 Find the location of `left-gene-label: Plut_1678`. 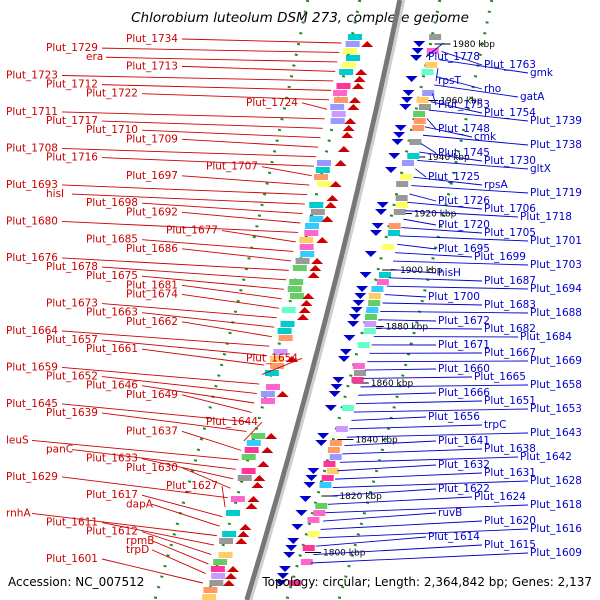

left-gene-label: Plut_1678 is located at coordinates (72, 267).